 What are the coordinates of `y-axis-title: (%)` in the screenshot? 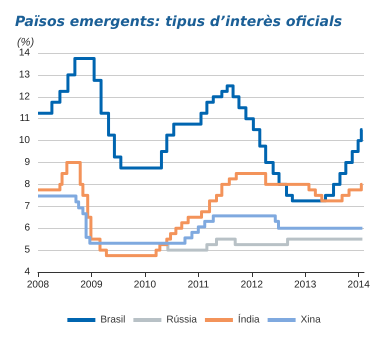 It's located at (25, 42).